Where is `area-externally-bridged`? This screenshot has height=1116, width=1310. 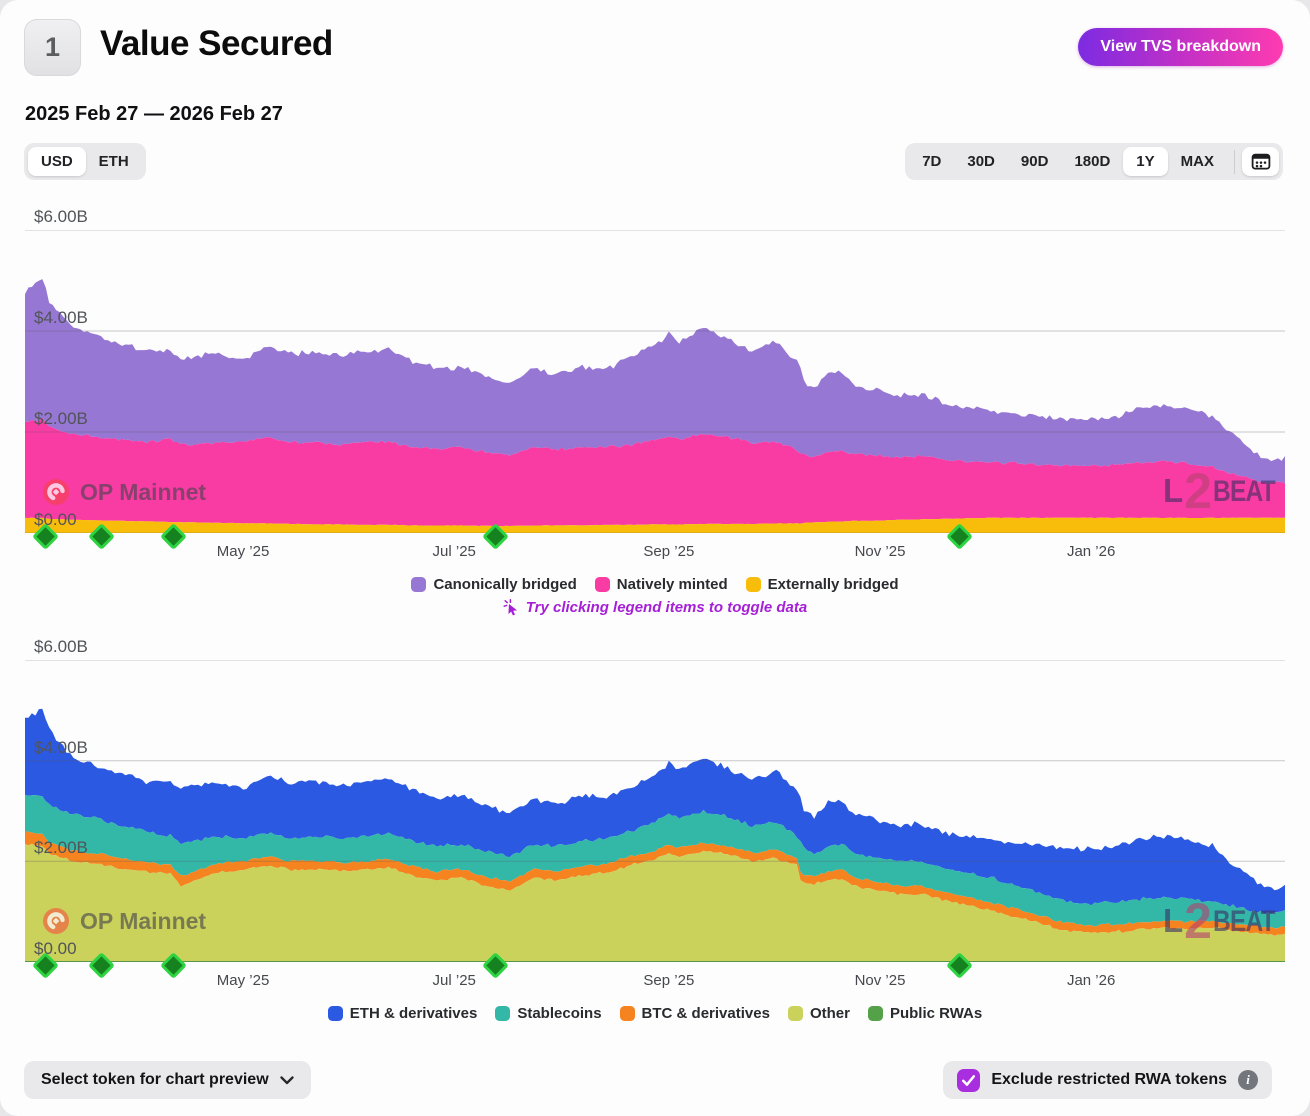
area-externally-bridged is located at coordinates (655, 525).